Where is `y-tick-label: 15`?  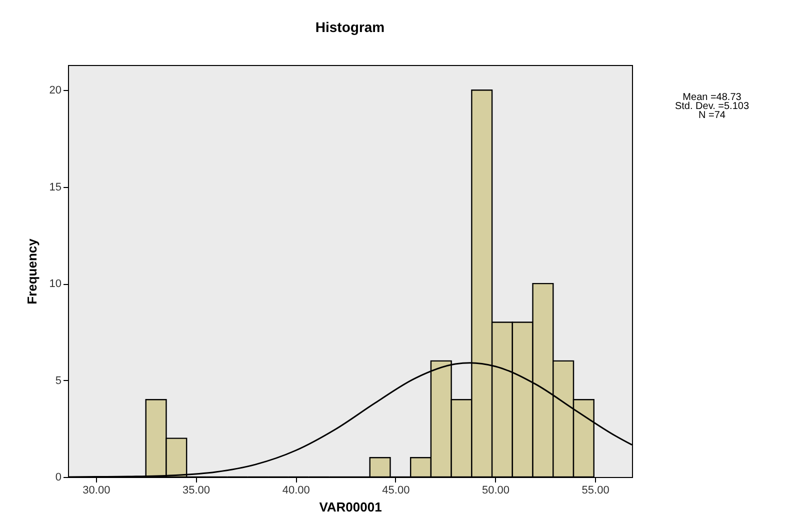 y-tick-label: 15 is located at coordinates (55, 187).